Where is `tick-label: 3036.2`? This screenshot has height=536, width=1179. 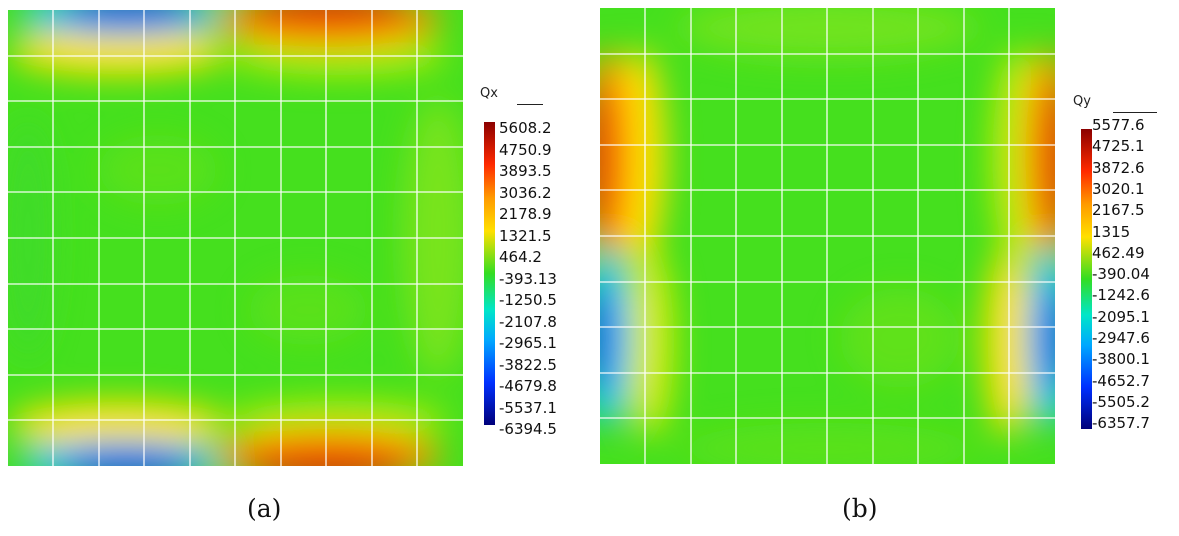
tick-label: 3036.2 is located at coordinates (525, 192).